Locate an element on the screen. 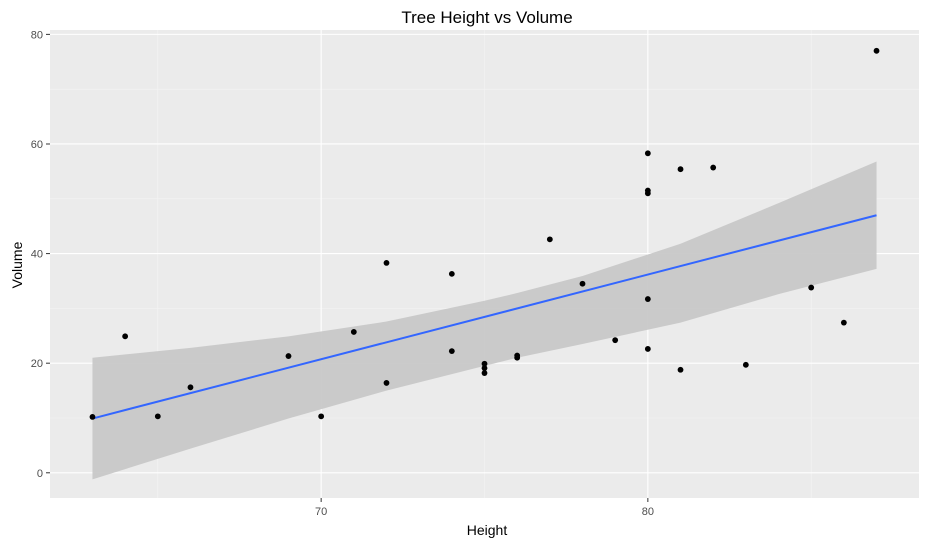 This screenshot has height=545, width=934. y-tick-label: 80 is located at coordinates (37, 35).